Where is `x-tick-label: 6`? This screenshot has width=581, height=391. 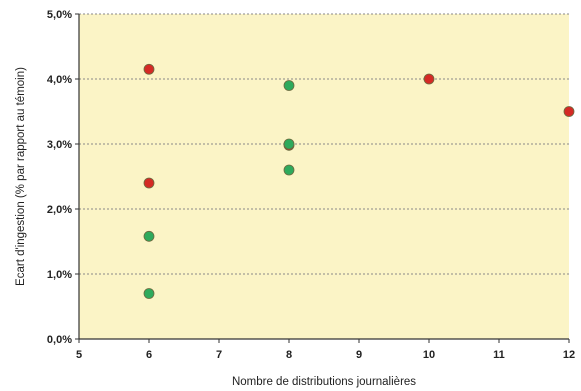 x-tick-label: 6 is located at coordinates (149, 355).